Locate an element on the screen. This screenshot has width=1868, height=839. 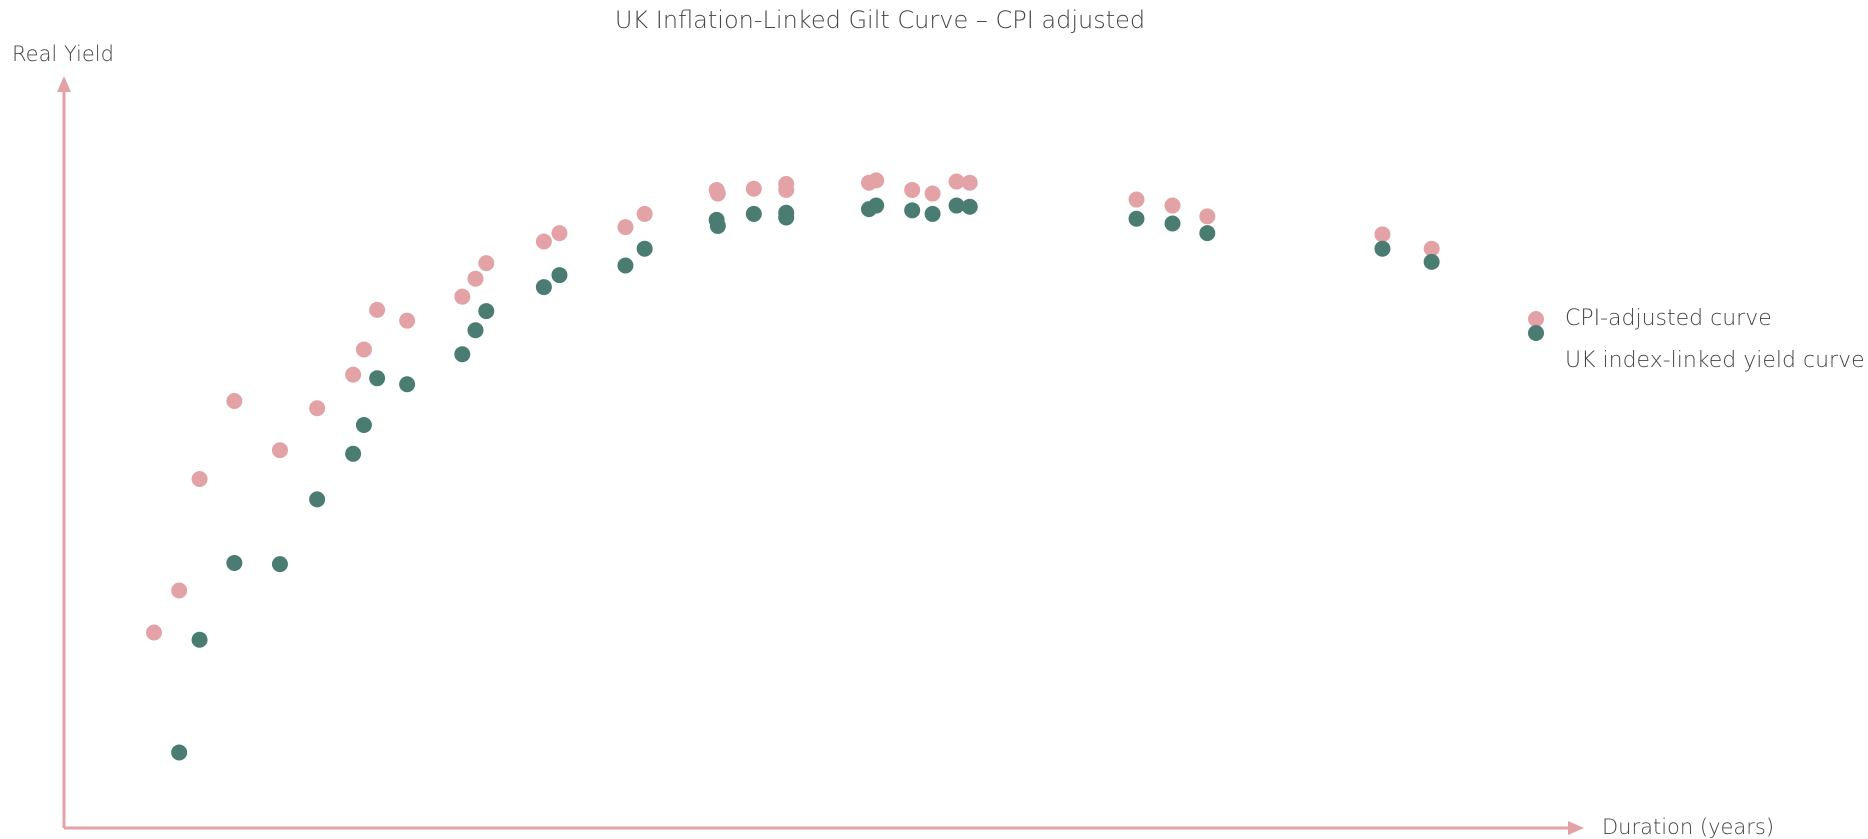
x-axis-arrow is located at coordinates (1576, 828).